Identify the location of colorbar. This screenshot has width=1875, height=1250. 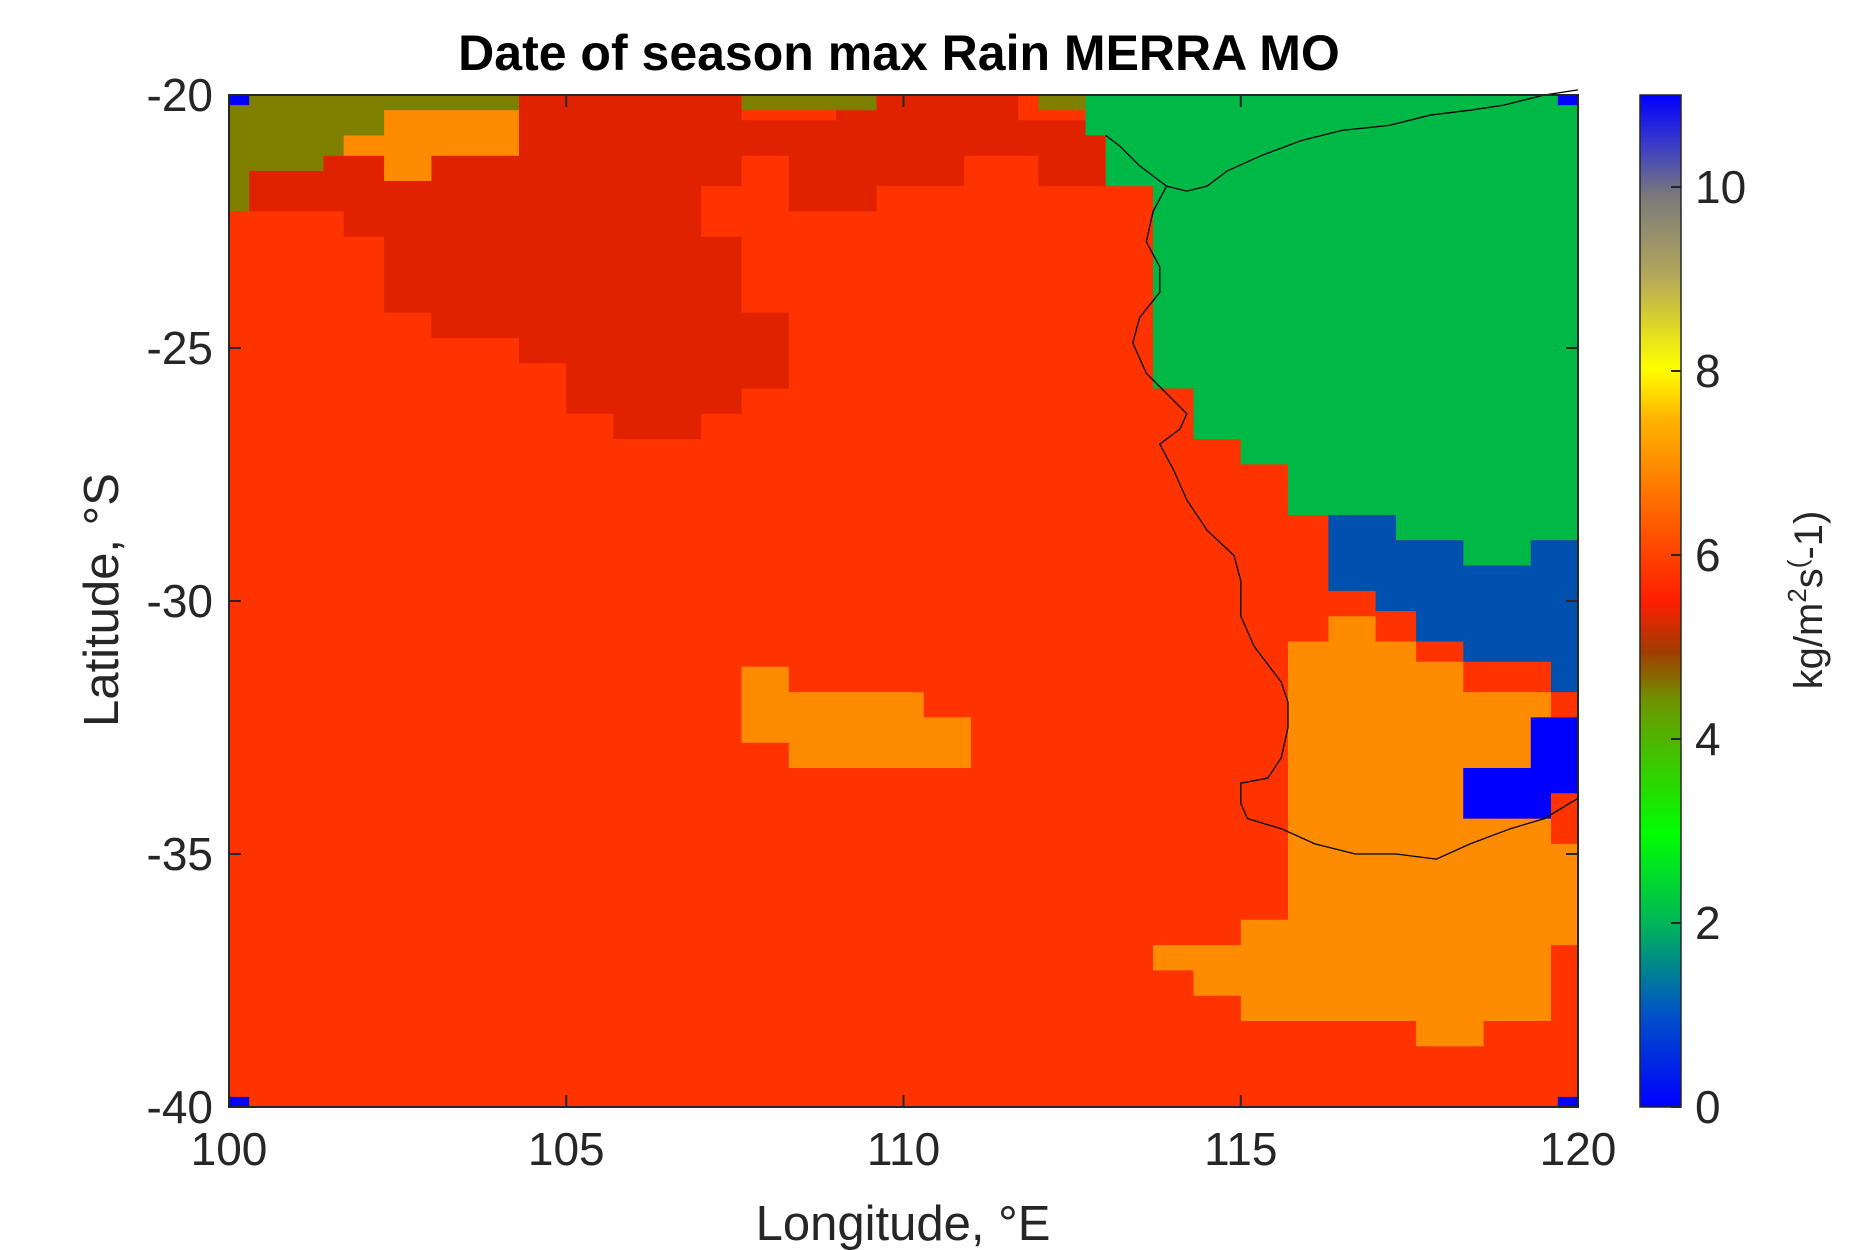
(1660, 601).